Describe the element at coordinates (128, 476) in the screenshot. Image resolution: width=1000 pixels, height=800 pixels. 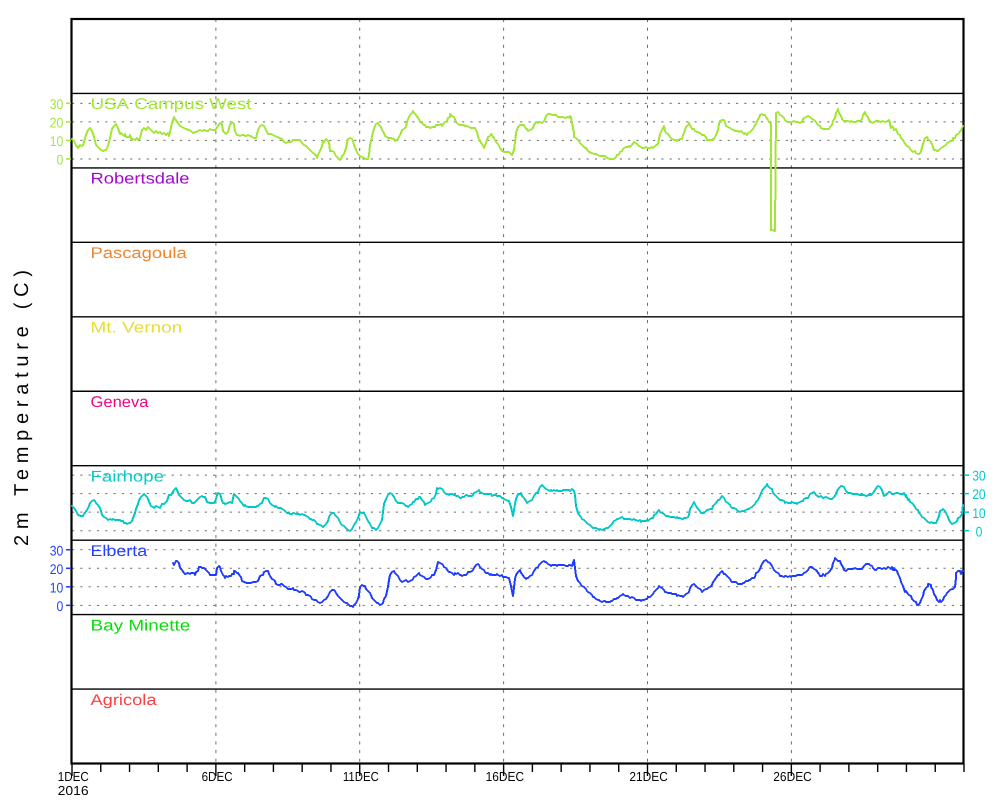
I see `svg-text: Fairhope` at that location.